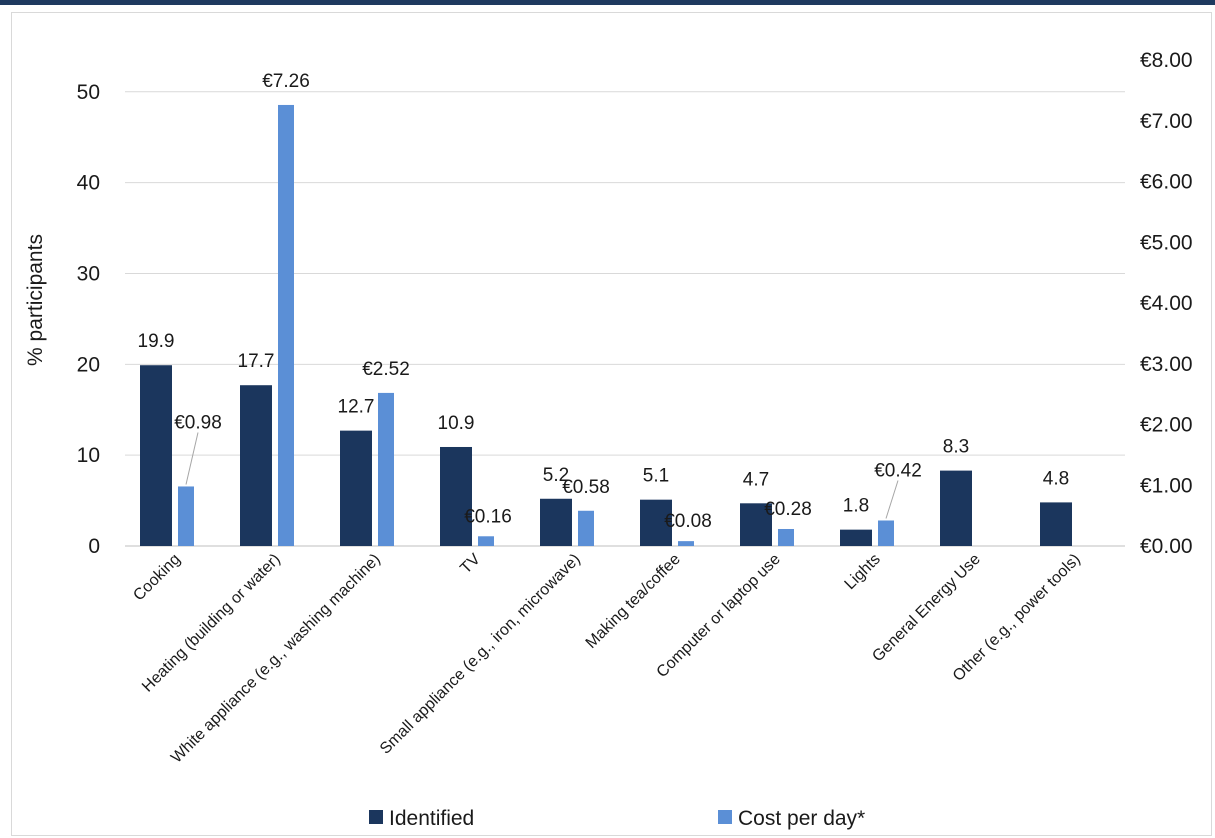 This screenshot has height=838, width=1215. I want to click on y2-tick-label: €6.00, so click(1166, 182).